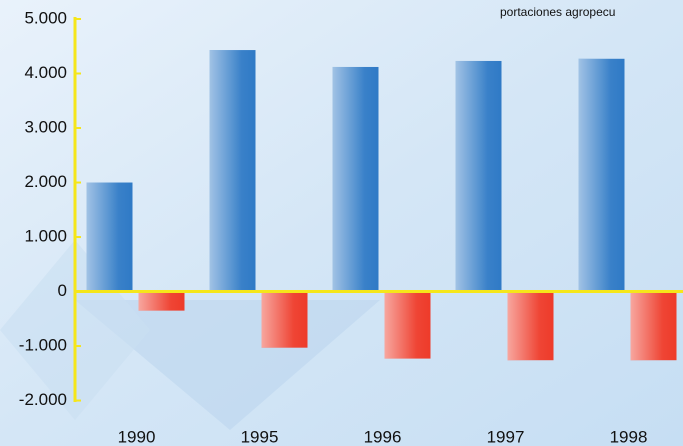 Image resolution: width=683 pixels, height=446 pixels. Describe the element at coordinates (137, 436) in the screenshot. I see `x-tick-label: 1990` at that location.